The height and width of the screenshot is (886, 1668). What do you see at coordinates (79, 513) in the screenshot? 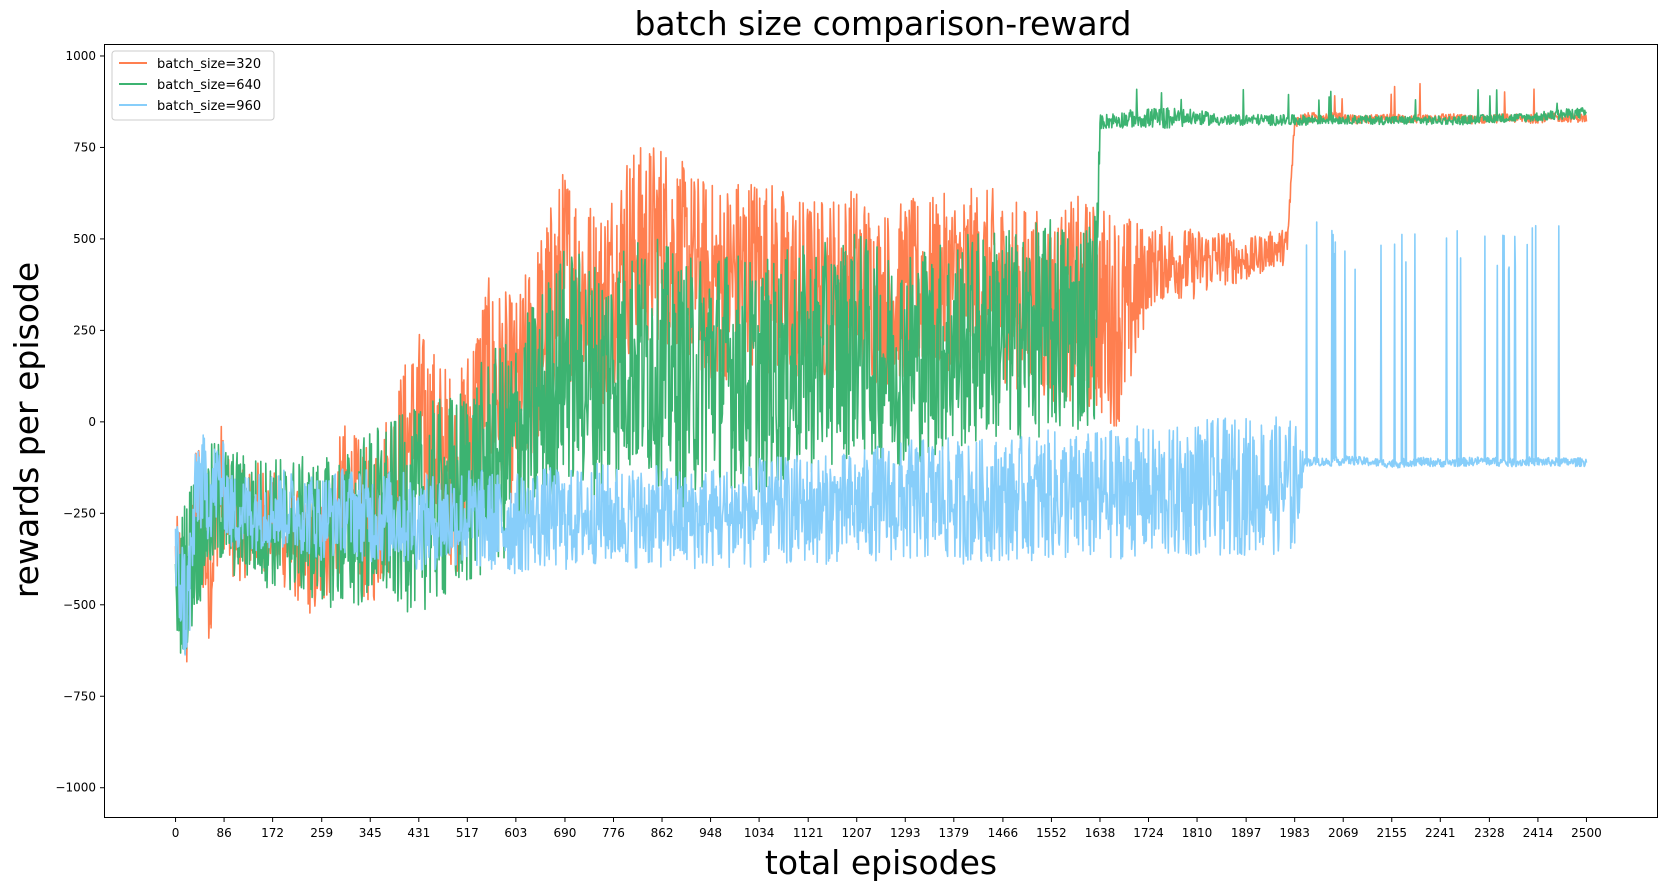
I see `y-tick-label: −250` at bounding box center [79, 513].